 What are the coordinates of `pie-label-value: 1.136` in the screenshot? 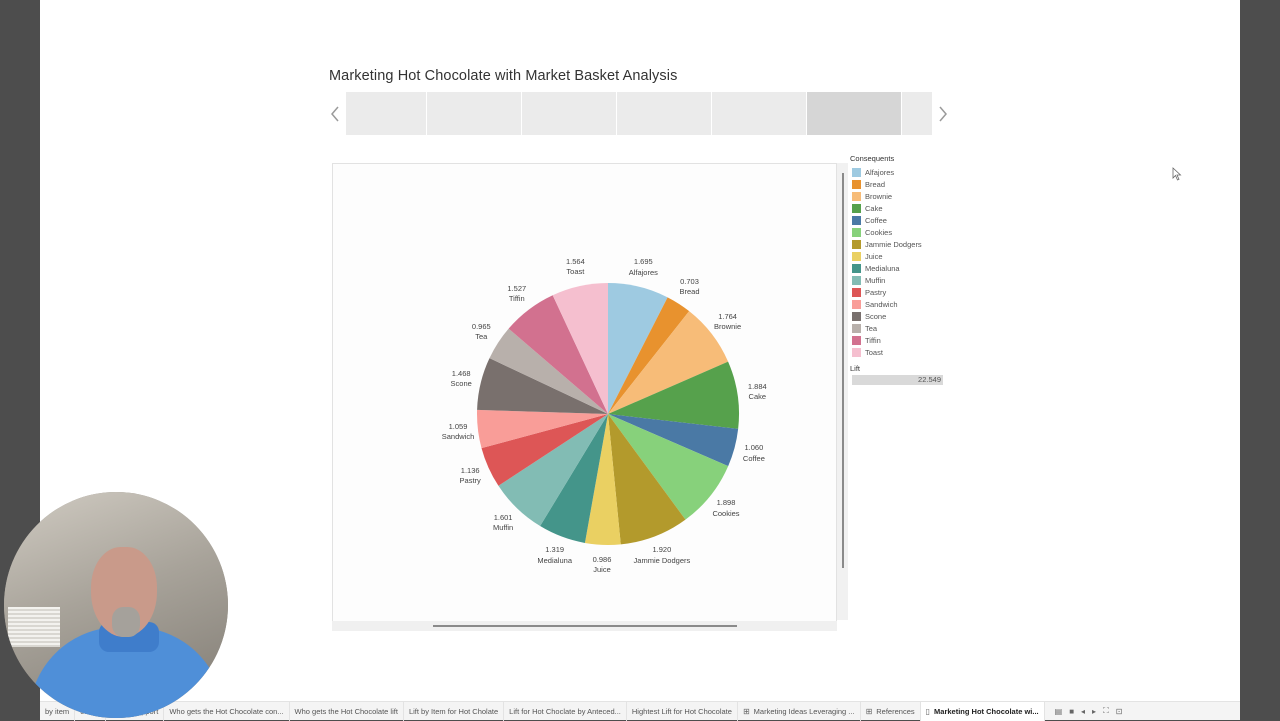 It's located at (470, 470).